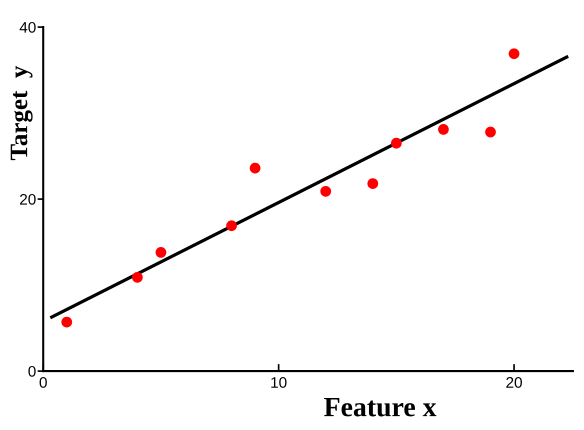 This screenshot has height=430, width=584. What do you see at coordinates (380, 407) in the screenshot?
I see `x-axis-title: Feature x` at bounding box center [380, 407].